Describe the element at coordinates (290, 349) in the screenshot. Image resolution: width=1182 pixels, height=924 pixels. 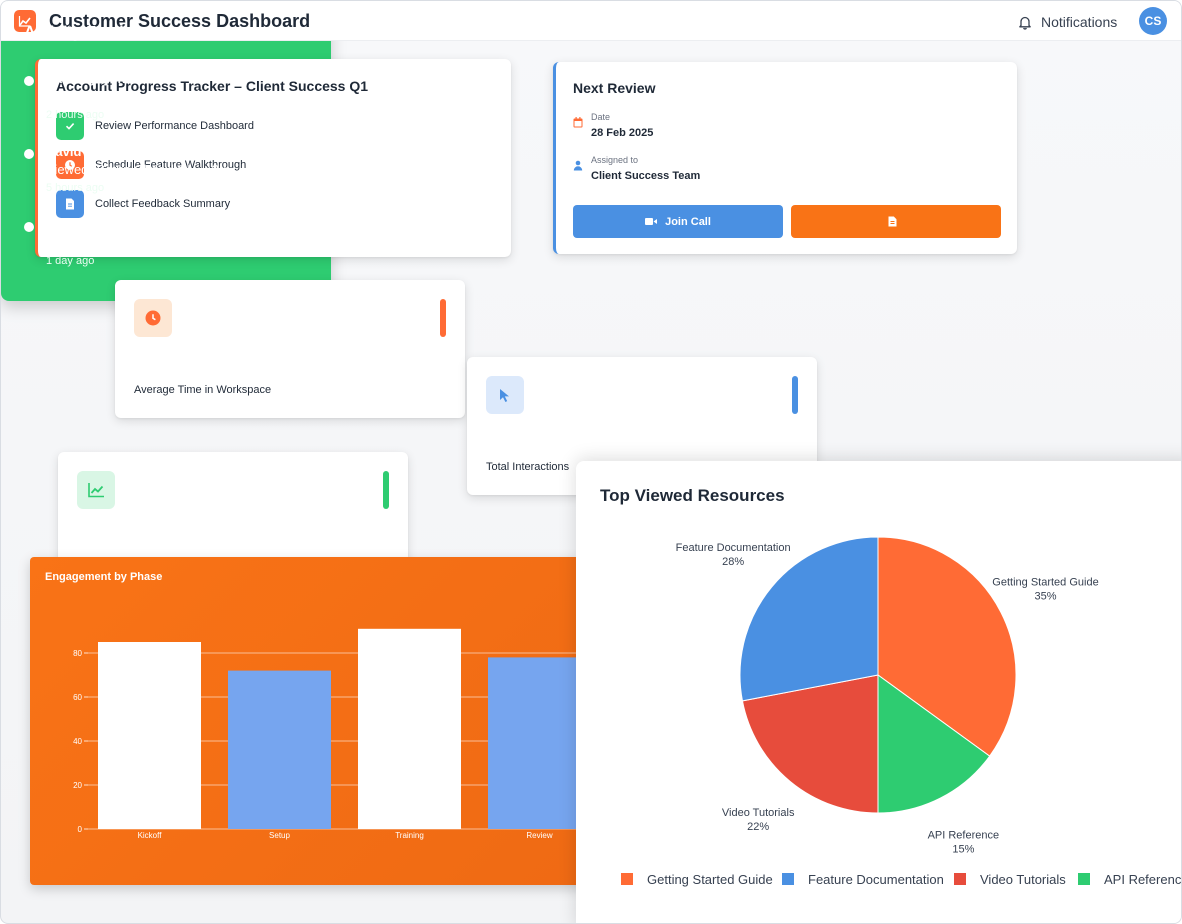
I see `metric-card-avg-time: Average Time in Workspace` at that location.